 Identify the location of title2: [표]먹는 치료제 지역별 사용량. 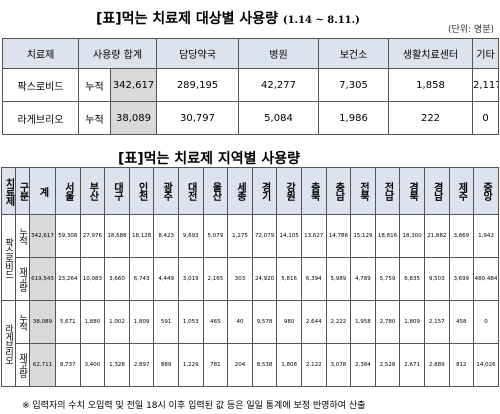
(209, 159).